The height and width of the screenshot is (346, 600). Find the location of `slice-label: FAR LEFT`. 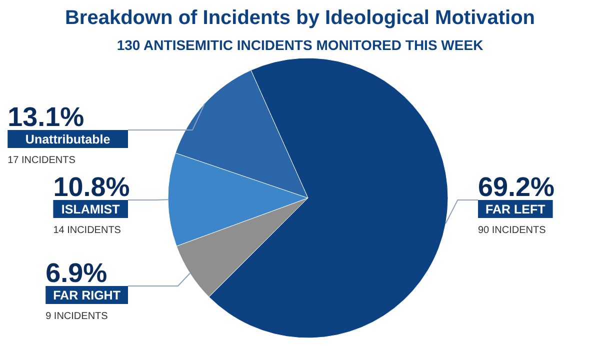

slice-label: FAR LEFT is located at coordinates (516, 209).